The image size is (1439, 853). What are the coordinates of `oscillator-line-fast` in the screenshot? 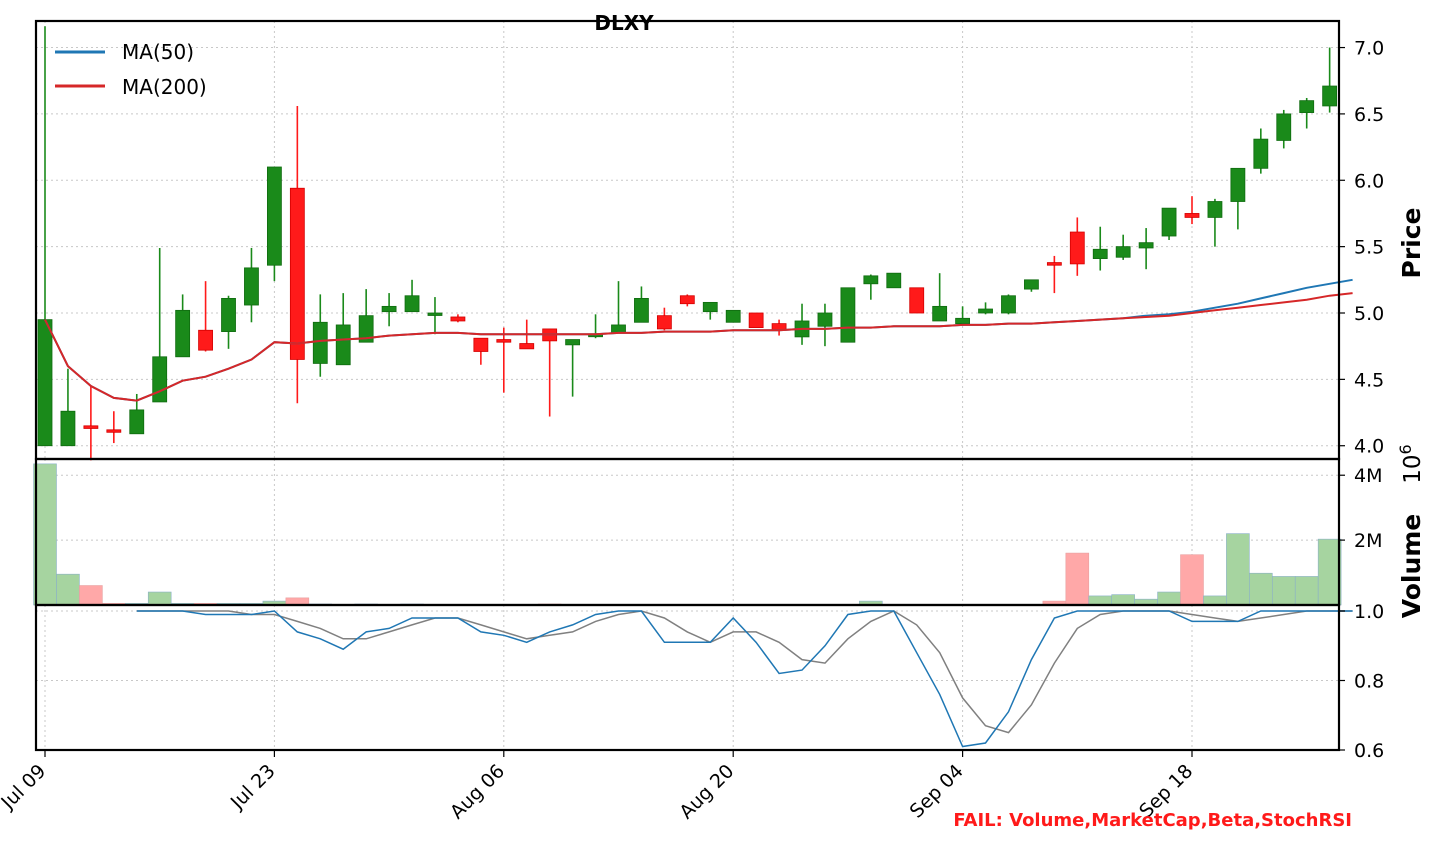 It's located at (744, 679).